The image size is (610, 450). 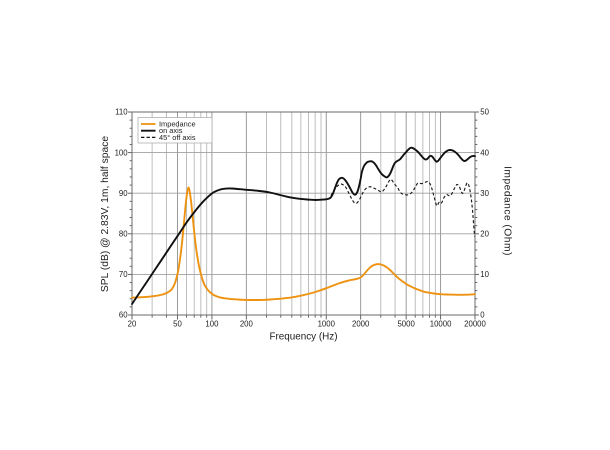 What do you see at coordinates (171, 130) in the screenshot?
I see `svg-text: on axis` at bounding box center [171, 130].